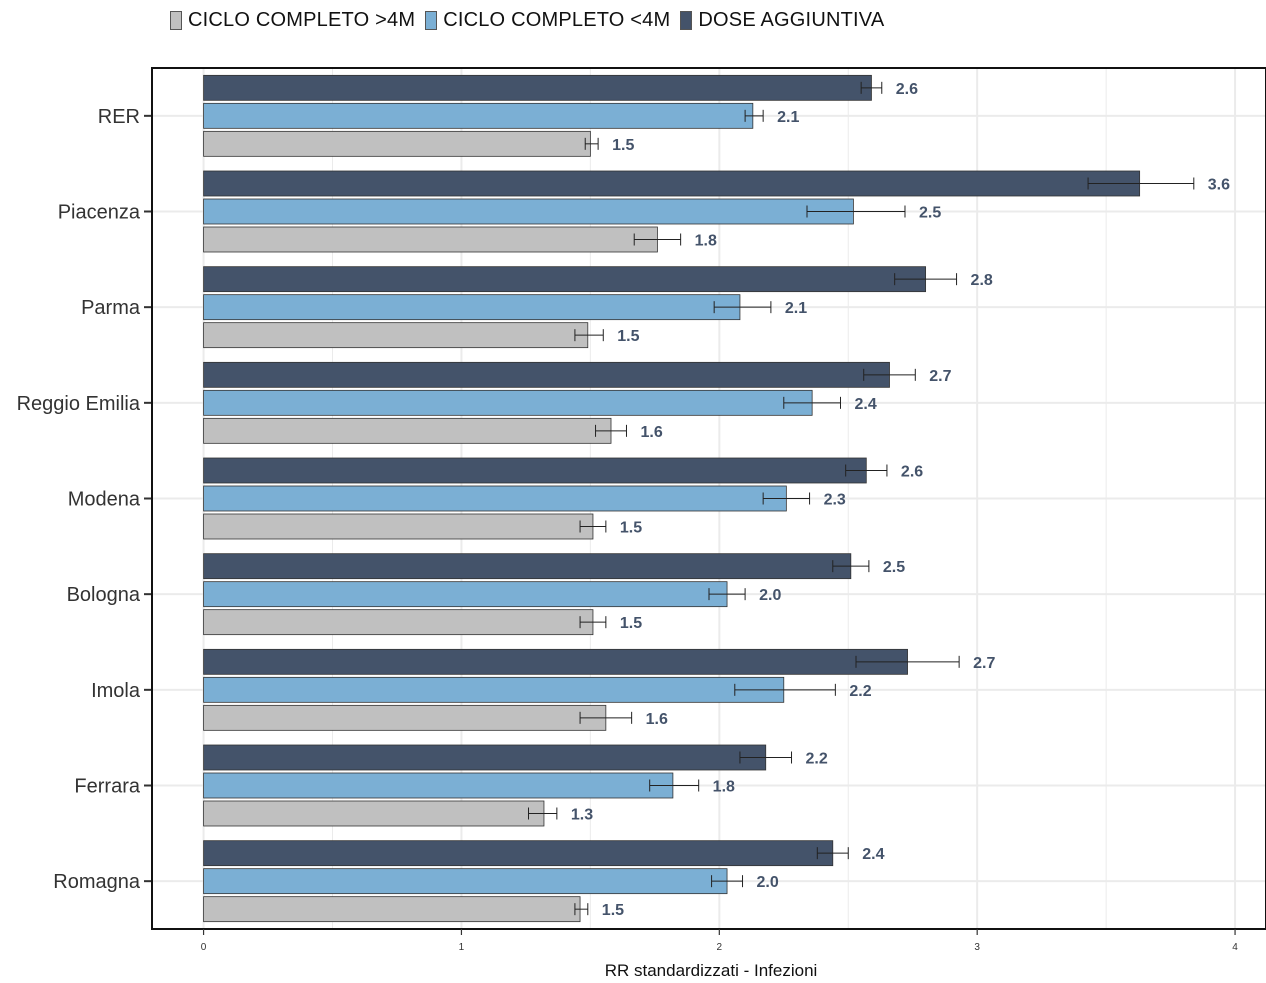  What do you see at coordinates (940, 376) in the screenshot?
I see `value-label-reggio-emilia-dose-aggiuntiva: 2.7` at bounding box center [940, 376].